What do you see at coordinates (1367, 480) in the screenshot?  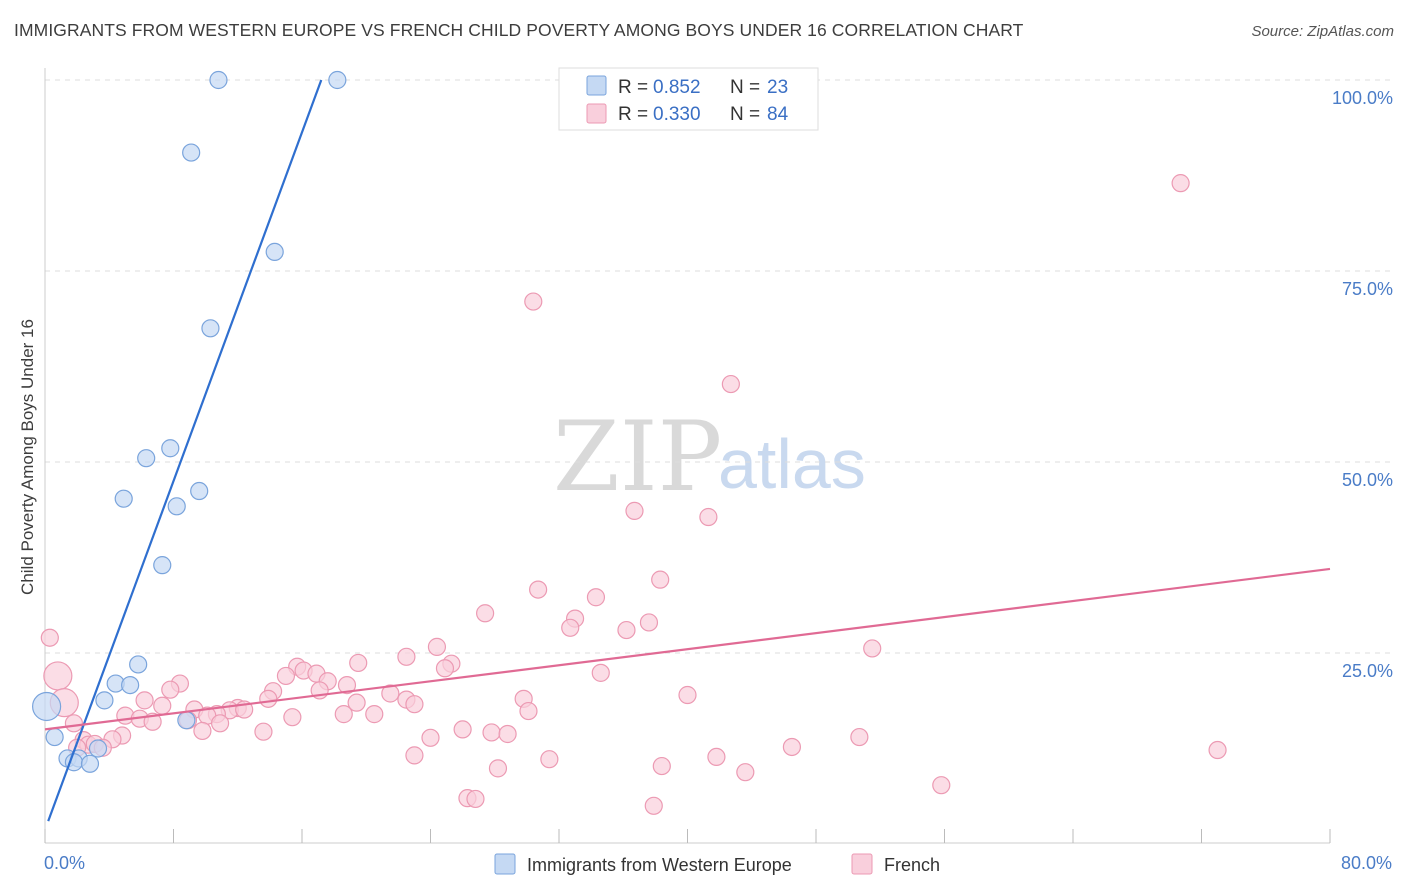 I see `y-tick-label-50: 50.0%` at bounding box center [1367, 480].